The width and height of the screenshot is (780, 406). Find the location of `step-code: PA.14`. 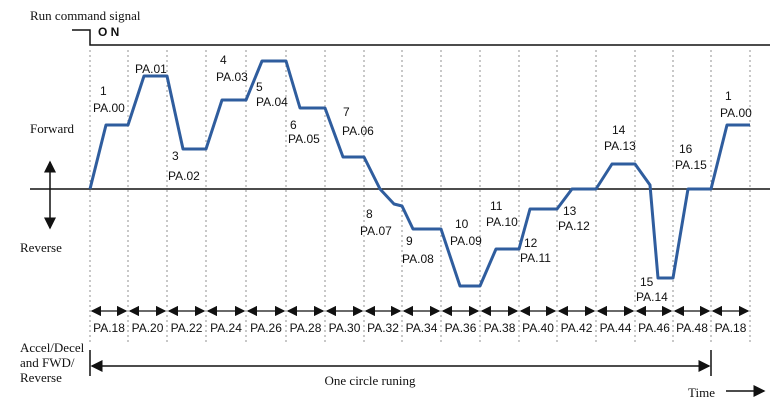

step-code: PA.14 is located at coordinates (652, 297).